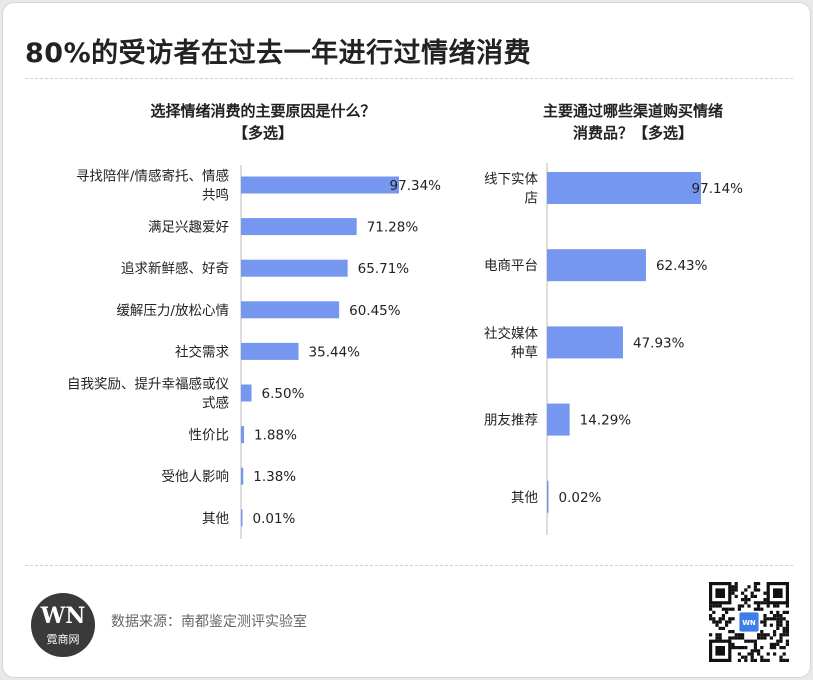  I want to click on page-title: 80%的受访者在过去一年进行过情绪消费, so click(278, 53).